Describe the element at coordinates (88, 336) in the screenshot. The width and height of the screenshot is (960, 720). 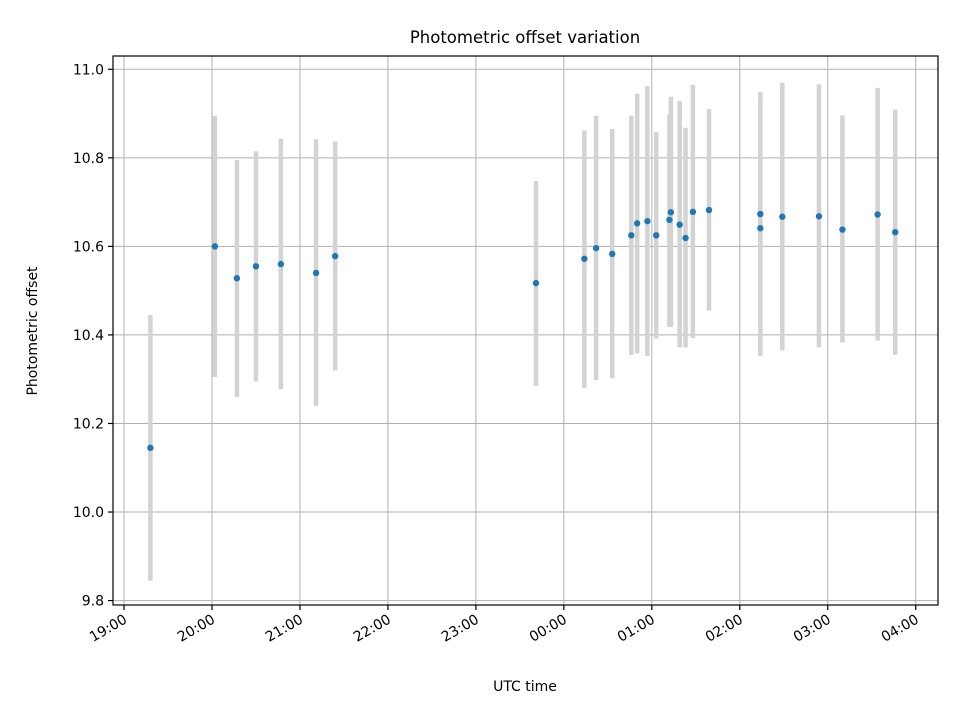
I see `y-tick-label: 10.4` at that location.